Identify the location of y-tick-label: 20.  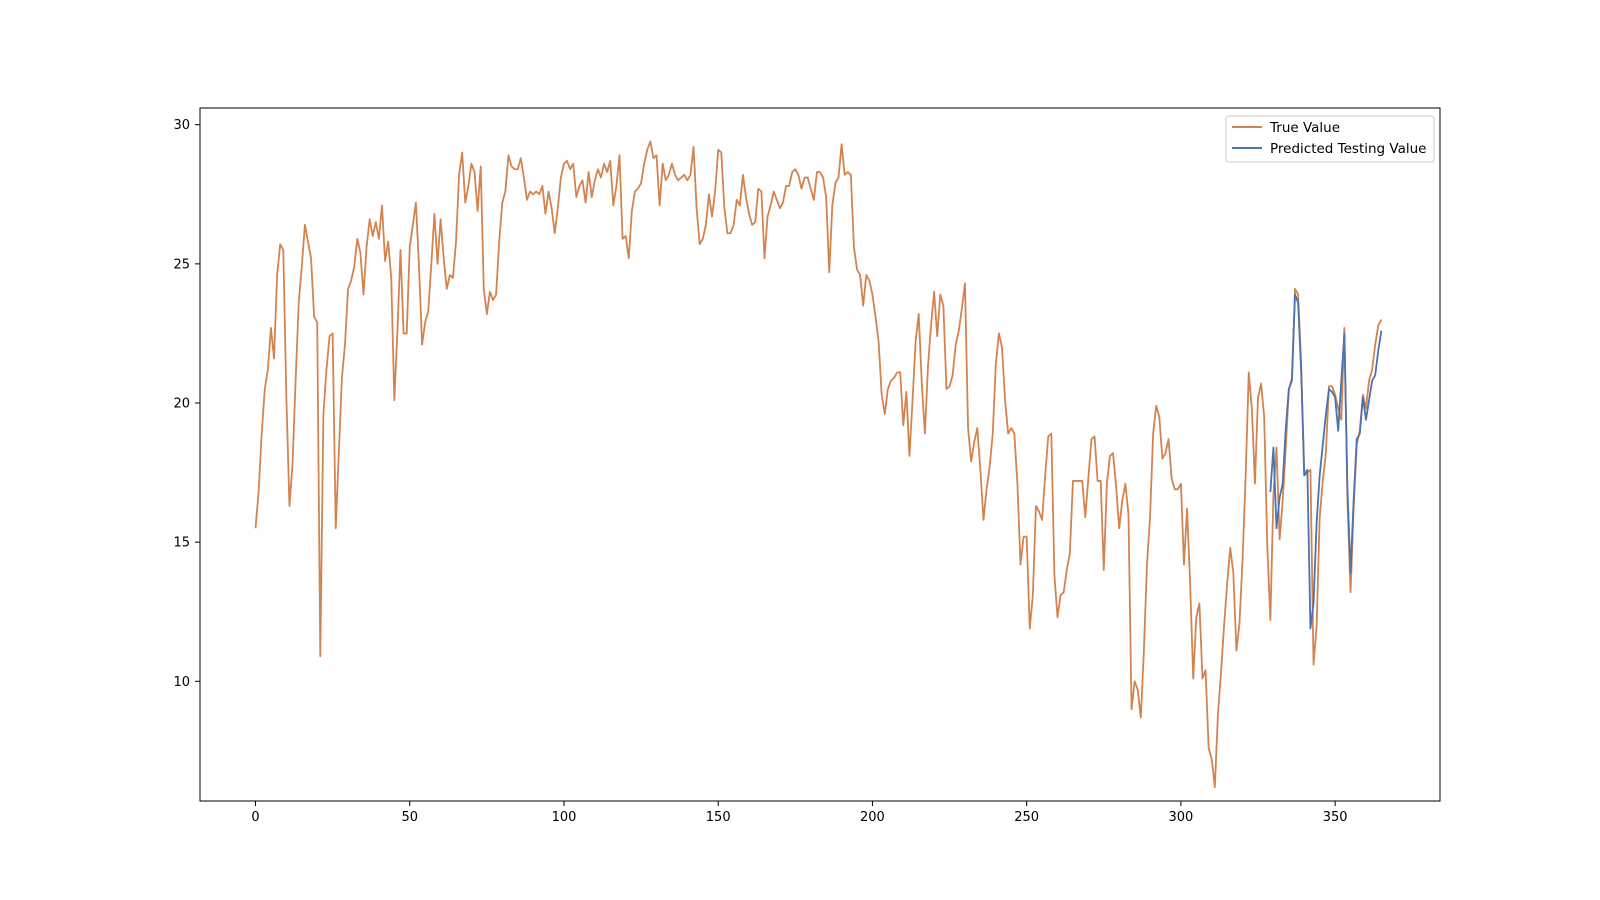
(181, 404).